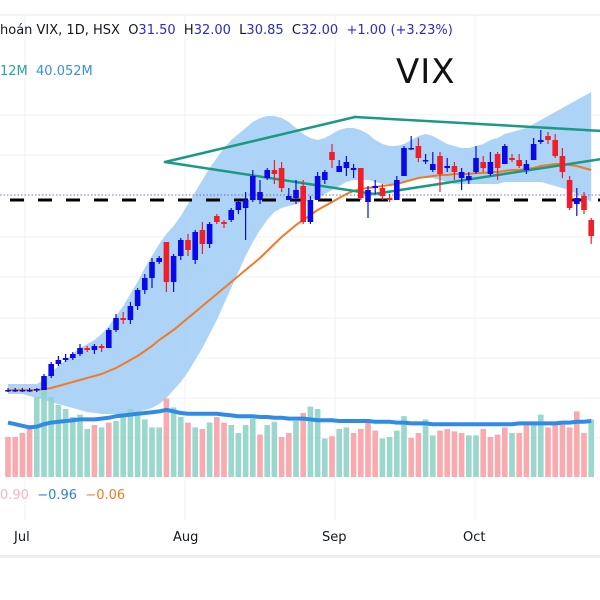 The height and width of the screenshot is (600, 600). What do you see at coordinates (474, 537) in the screenshot?
I see `x-tick-label: Oct` at bounding box center [474, 537].